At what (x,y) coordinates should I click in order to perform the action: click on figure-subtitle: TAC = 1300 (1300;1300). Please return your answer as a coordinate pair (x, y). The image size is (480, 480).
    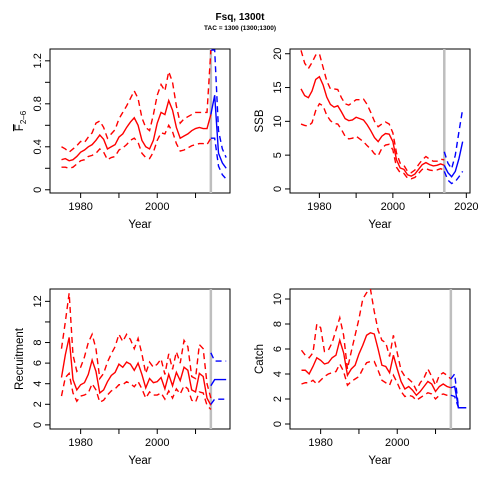
    Looking at the image, I should click on (240, 28).